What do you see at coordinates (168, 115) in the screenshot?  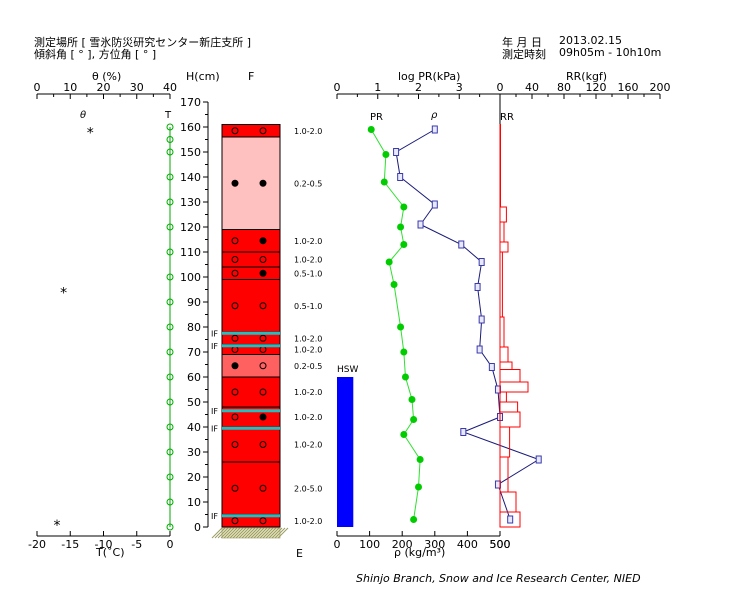 I see `temperature-series-label: T` at bounding box center [168, 115].